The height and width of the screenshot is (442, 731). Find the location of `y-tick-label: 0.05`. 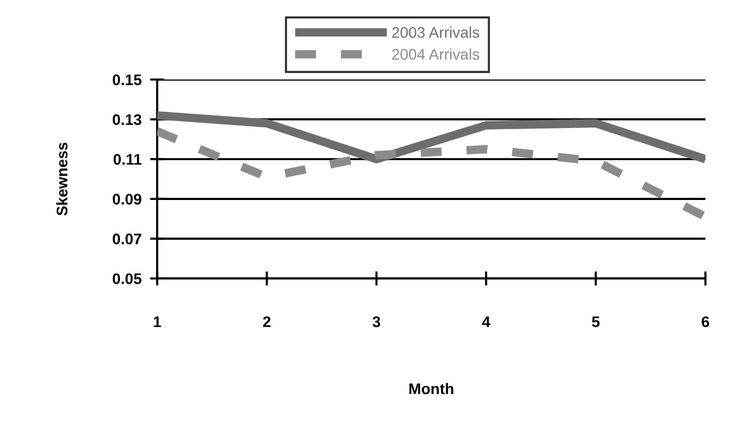

y-tick-label: 0.05 is located at coordinates (127, 278).